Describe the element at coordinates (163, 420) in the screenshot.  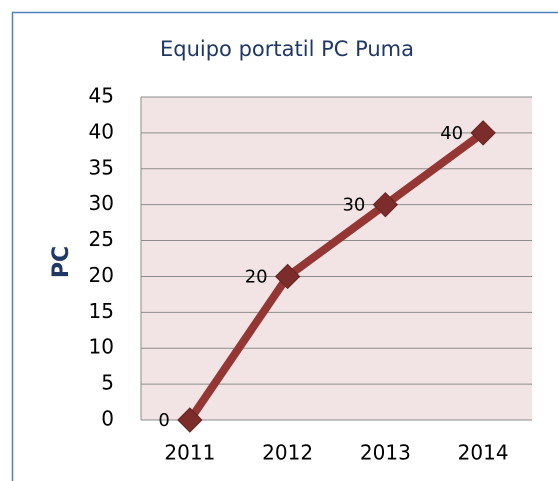
I see `data-label: 0` at that location.